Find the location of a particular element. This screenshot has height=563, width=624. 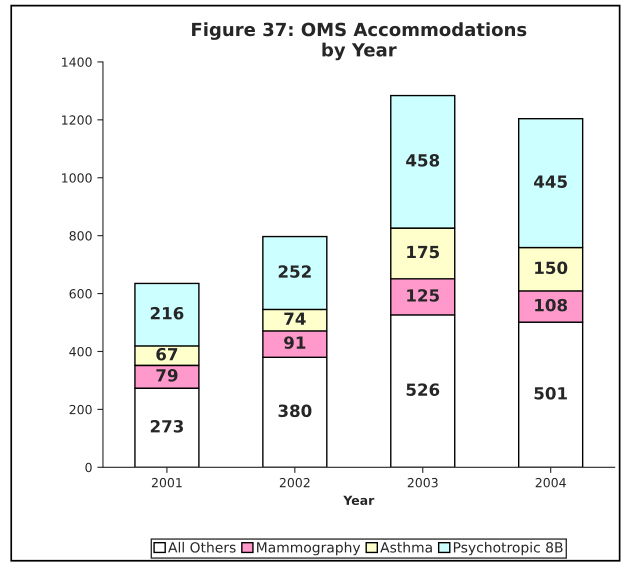

data-label: 526 is located at coordinates (423, 389).